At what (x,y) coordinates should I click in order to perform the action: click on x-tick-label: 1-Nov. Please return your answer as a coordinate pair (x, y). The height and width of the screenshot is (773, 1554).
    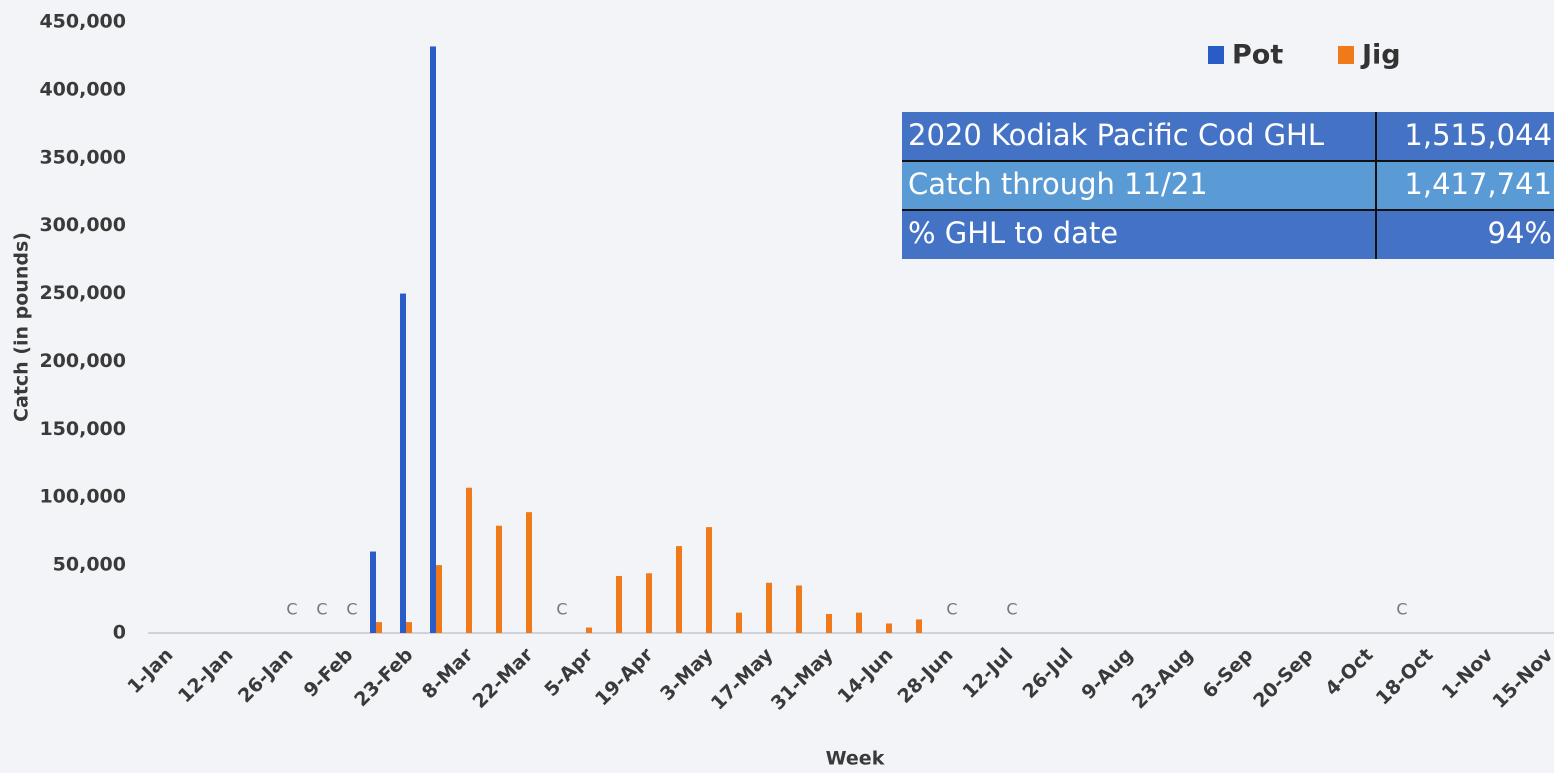
    Looking at the image, I should click on (1468, 673).